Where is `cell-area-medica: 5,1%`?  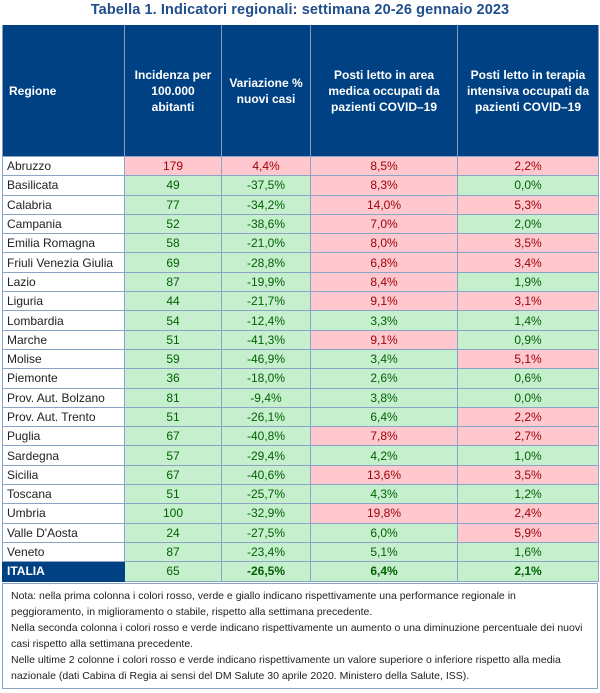
cell-area-medica: 5,1% is located at coordinates (384, 552).